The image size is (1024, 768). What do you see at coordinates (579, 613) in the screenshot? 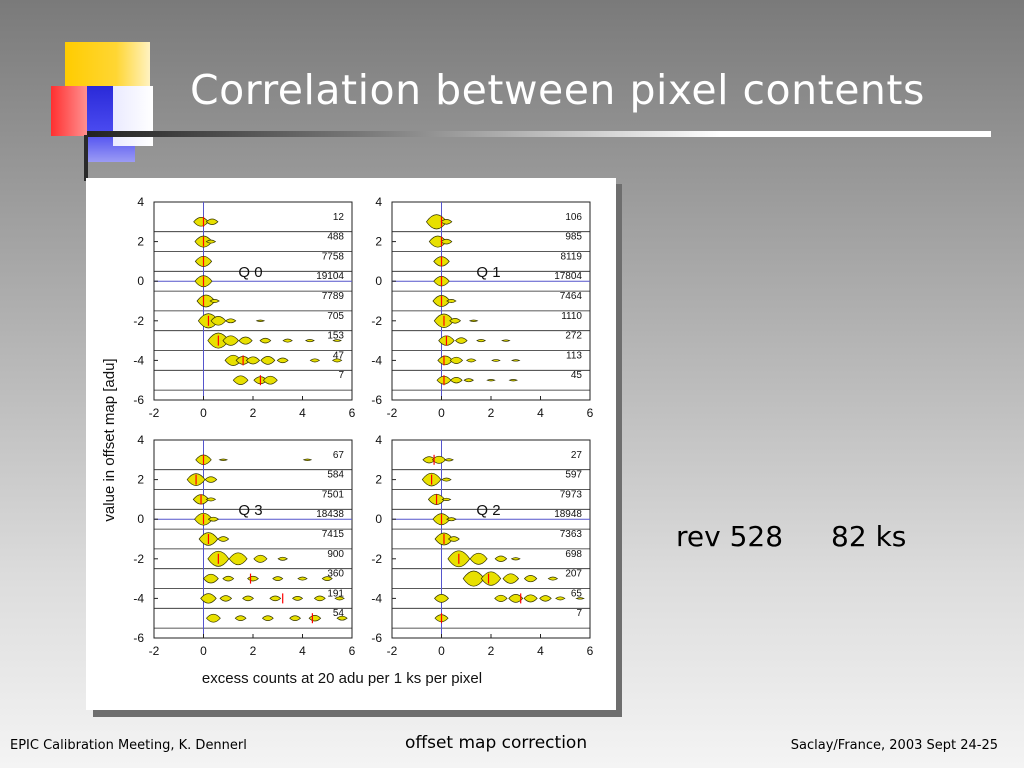
I see `row-count-label: 7` at bounding box center [579, 613].